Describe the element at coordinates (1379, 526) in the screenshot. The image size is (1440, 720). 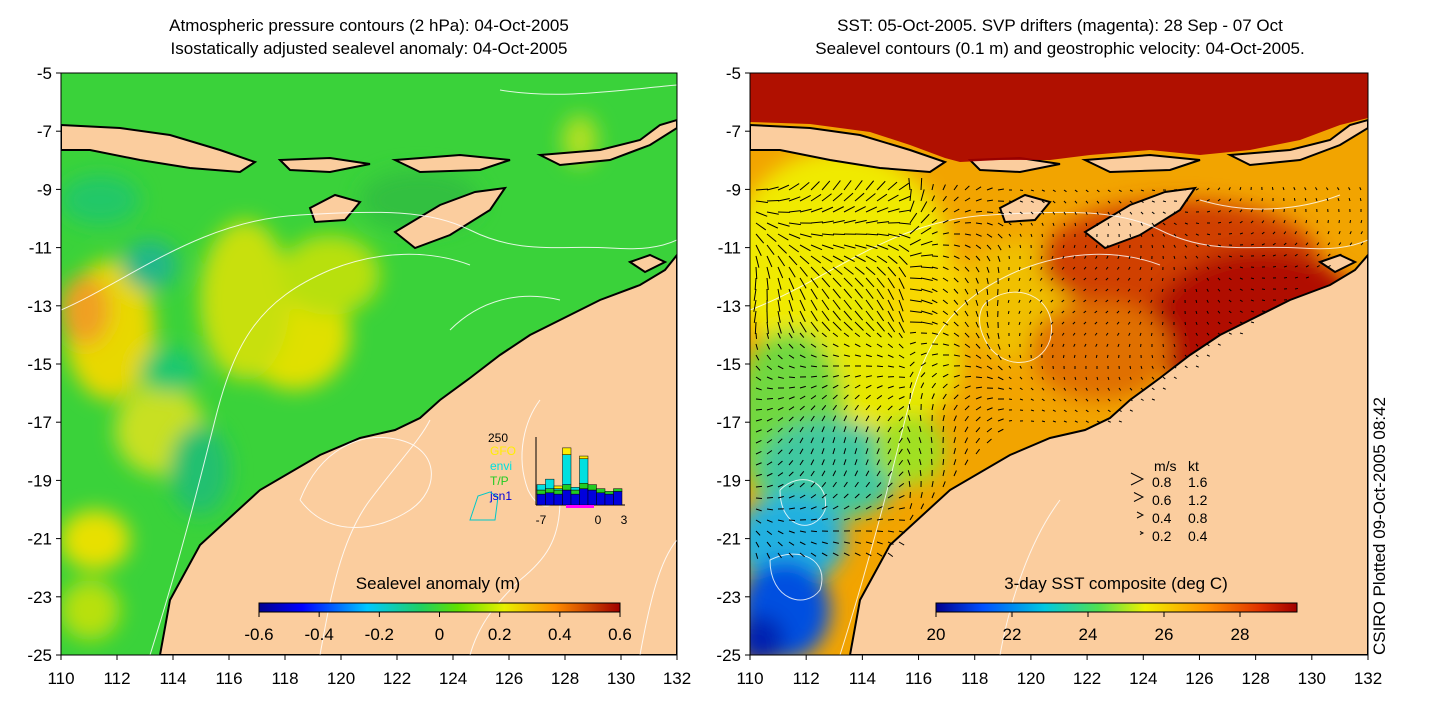
I see `credit-text: CSIRO Plotted 09-Oct-2005 08:42` at that location.